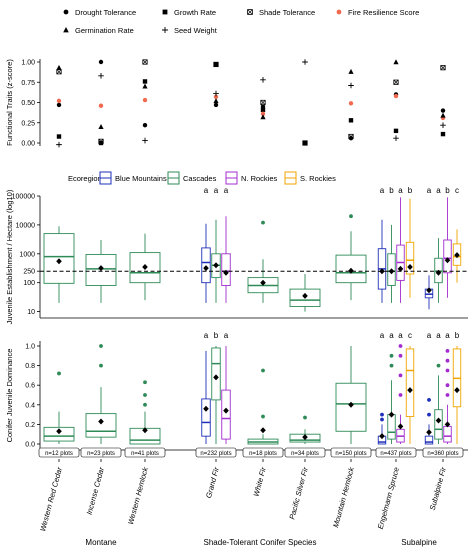 The width and height of the screenshot is (474, 553). Describe the element at coordinates (28, 144) in the screenshot. I see `y-tick-label: 0.00` at that location.